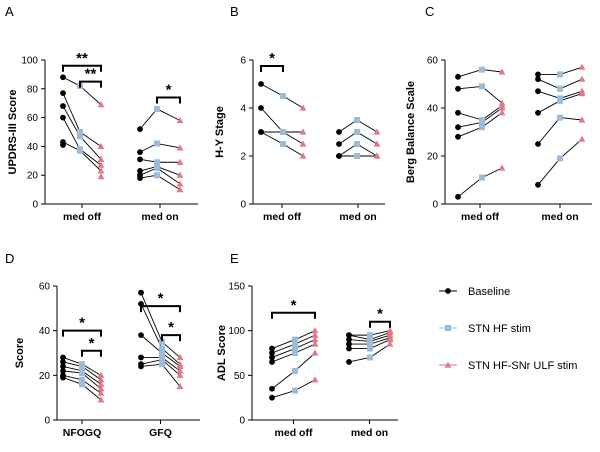 The image size is (600, 452). I want to click on y-tick-label: 60, so click(433, 61).